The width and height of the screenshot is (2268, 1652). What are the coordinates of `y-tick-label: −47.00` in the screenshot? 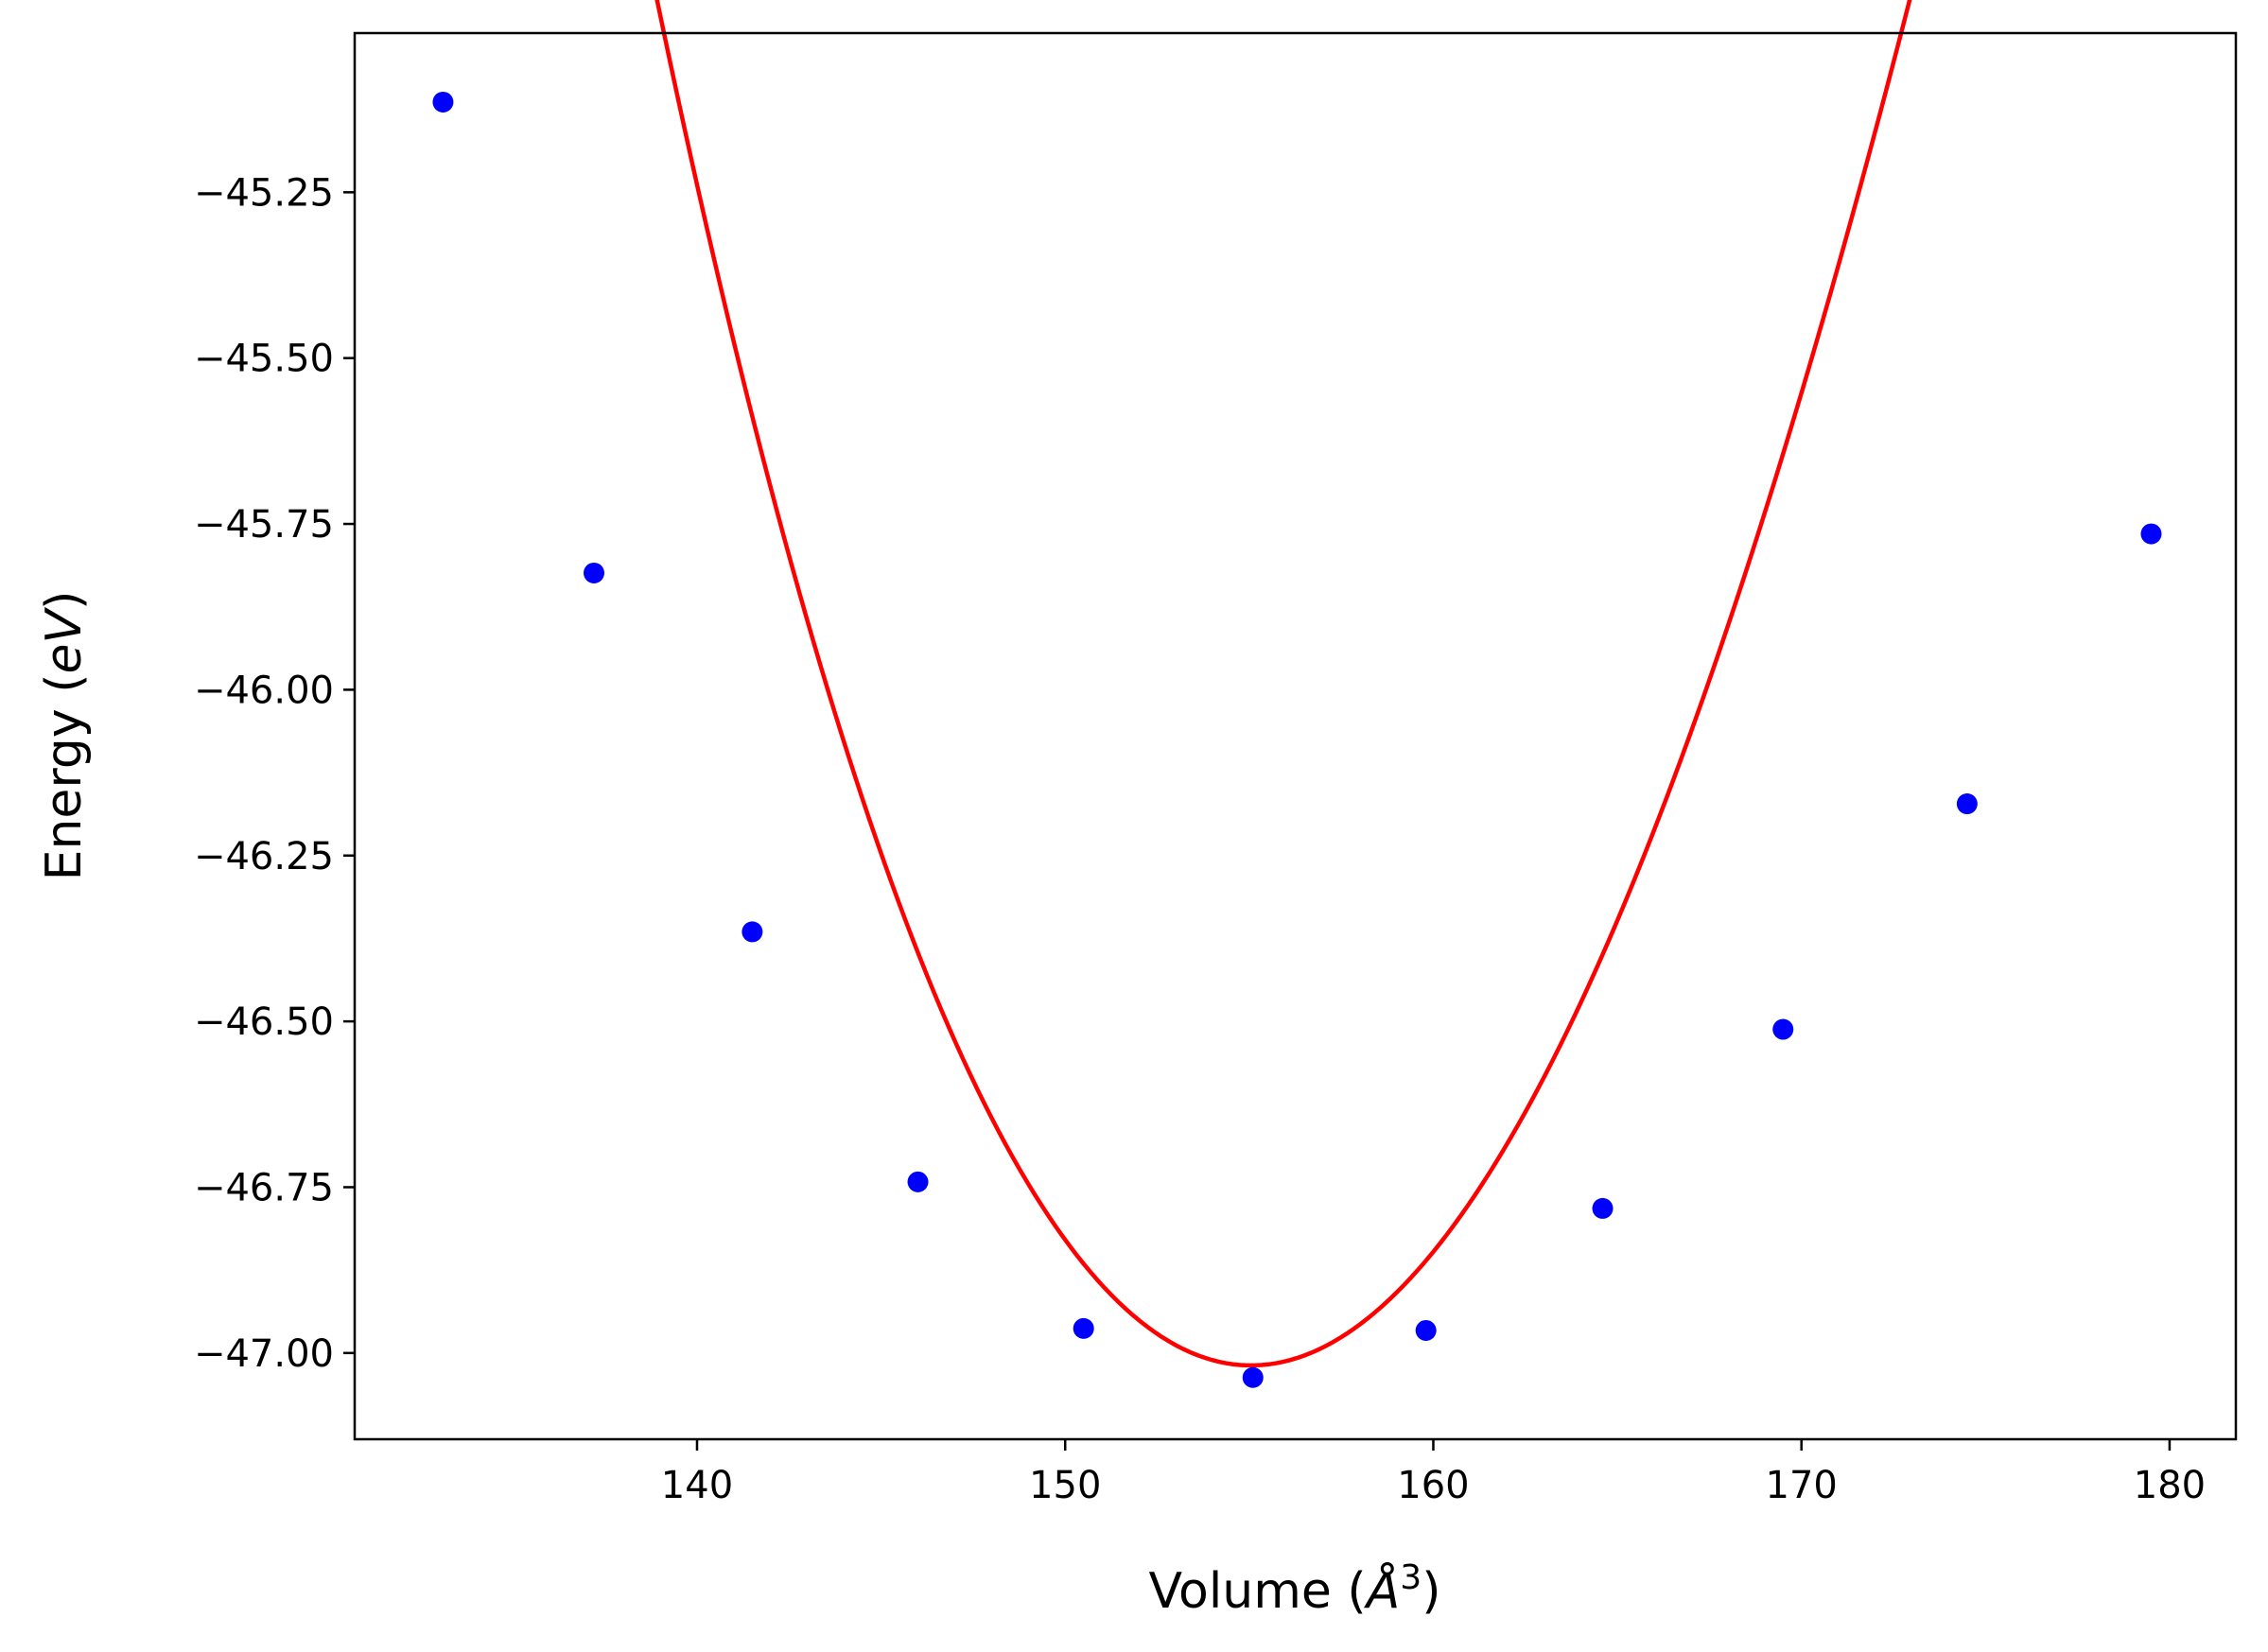 It's located at (264, 1354).